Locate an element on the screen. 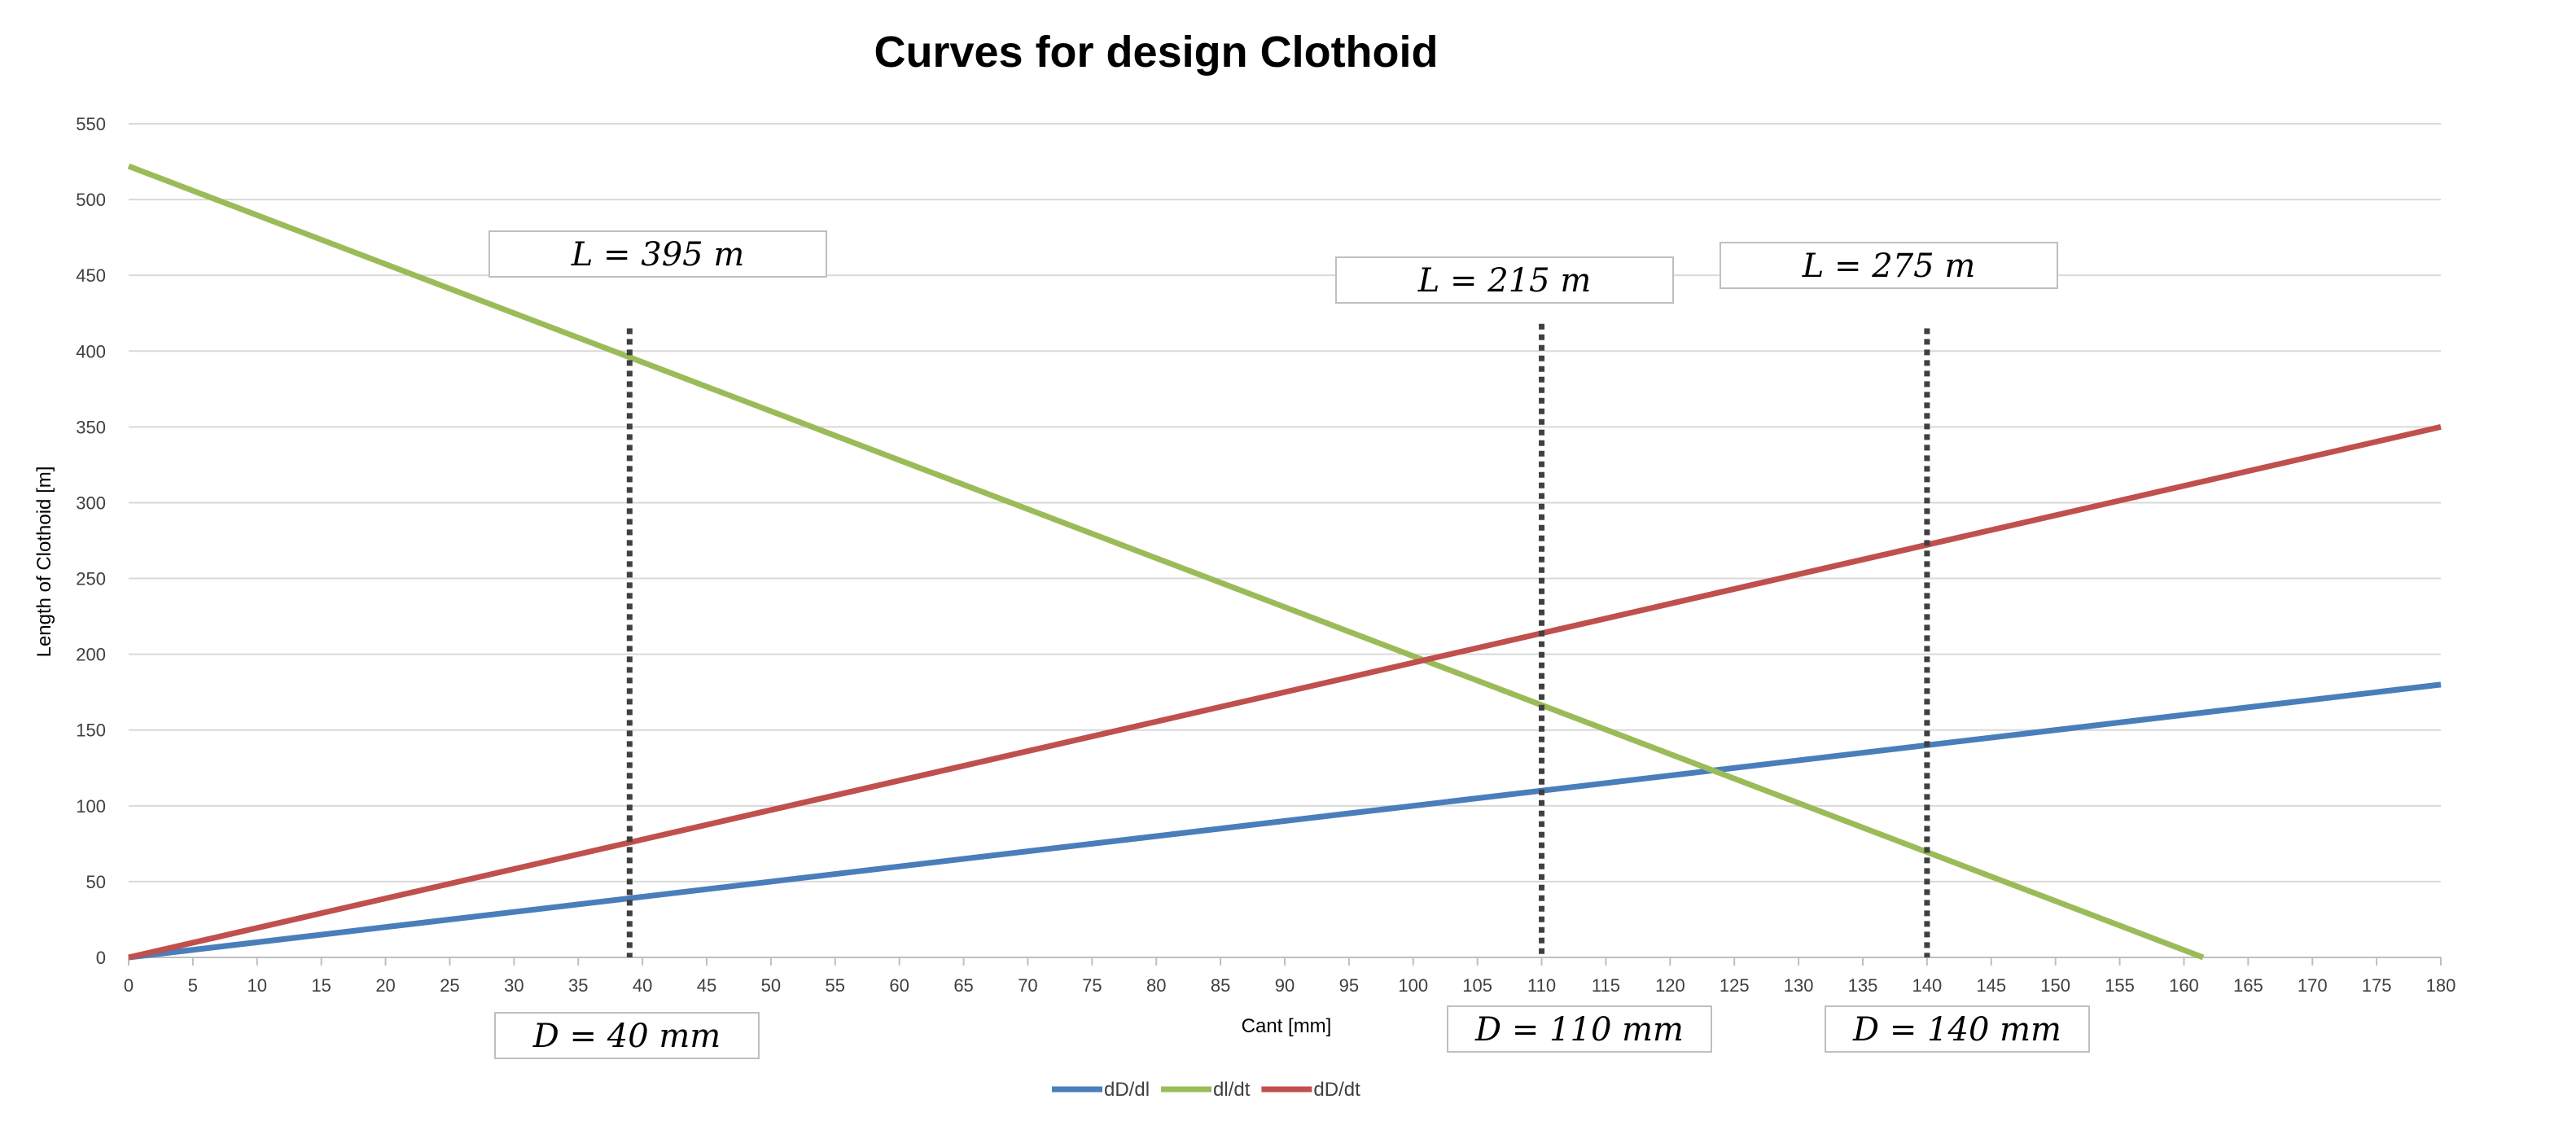 Image resolution: width=2576 pixels, height=1130 pixels. x-tick-label: 80 is located at coordinates (1156, 985).